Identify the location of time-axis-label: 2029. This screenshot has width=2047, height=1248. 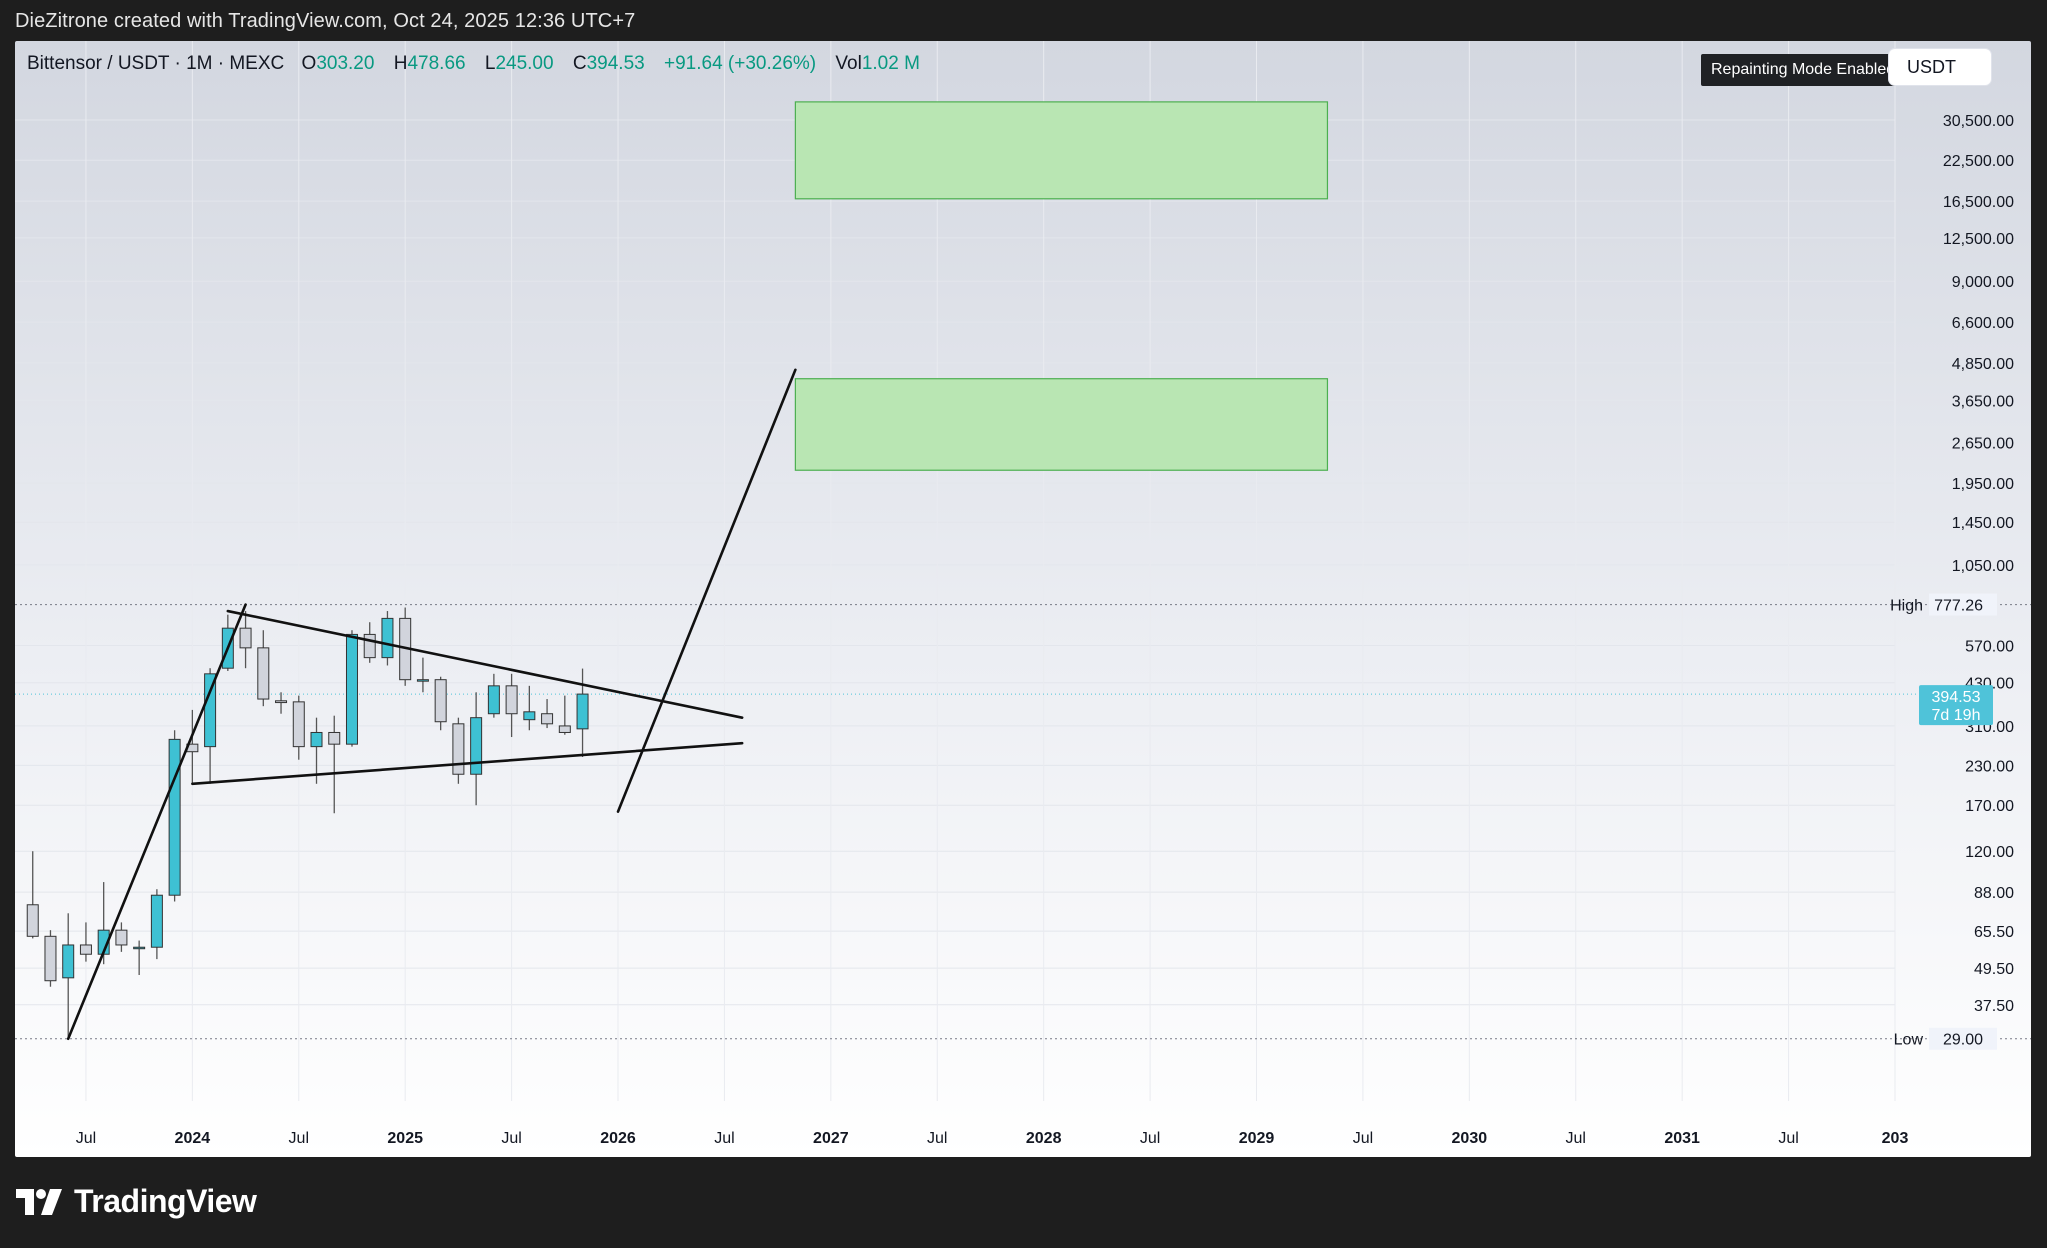
(1257, 1138).